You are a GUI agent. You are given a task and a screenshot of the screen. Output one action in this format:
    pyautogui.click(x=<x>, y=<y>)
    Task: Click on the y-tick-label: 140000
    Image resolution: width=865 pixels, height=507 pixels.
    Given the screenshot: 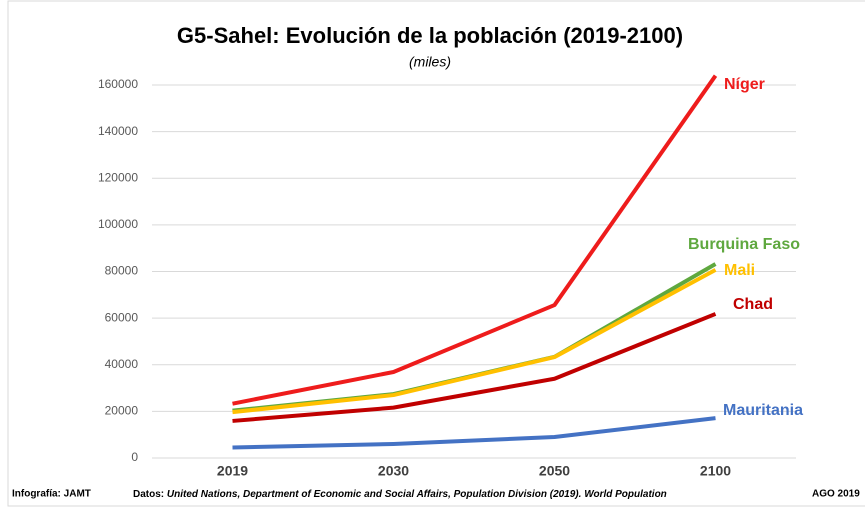 What is the action you would take?
    pyautogui.click(x=118, y=131)
    